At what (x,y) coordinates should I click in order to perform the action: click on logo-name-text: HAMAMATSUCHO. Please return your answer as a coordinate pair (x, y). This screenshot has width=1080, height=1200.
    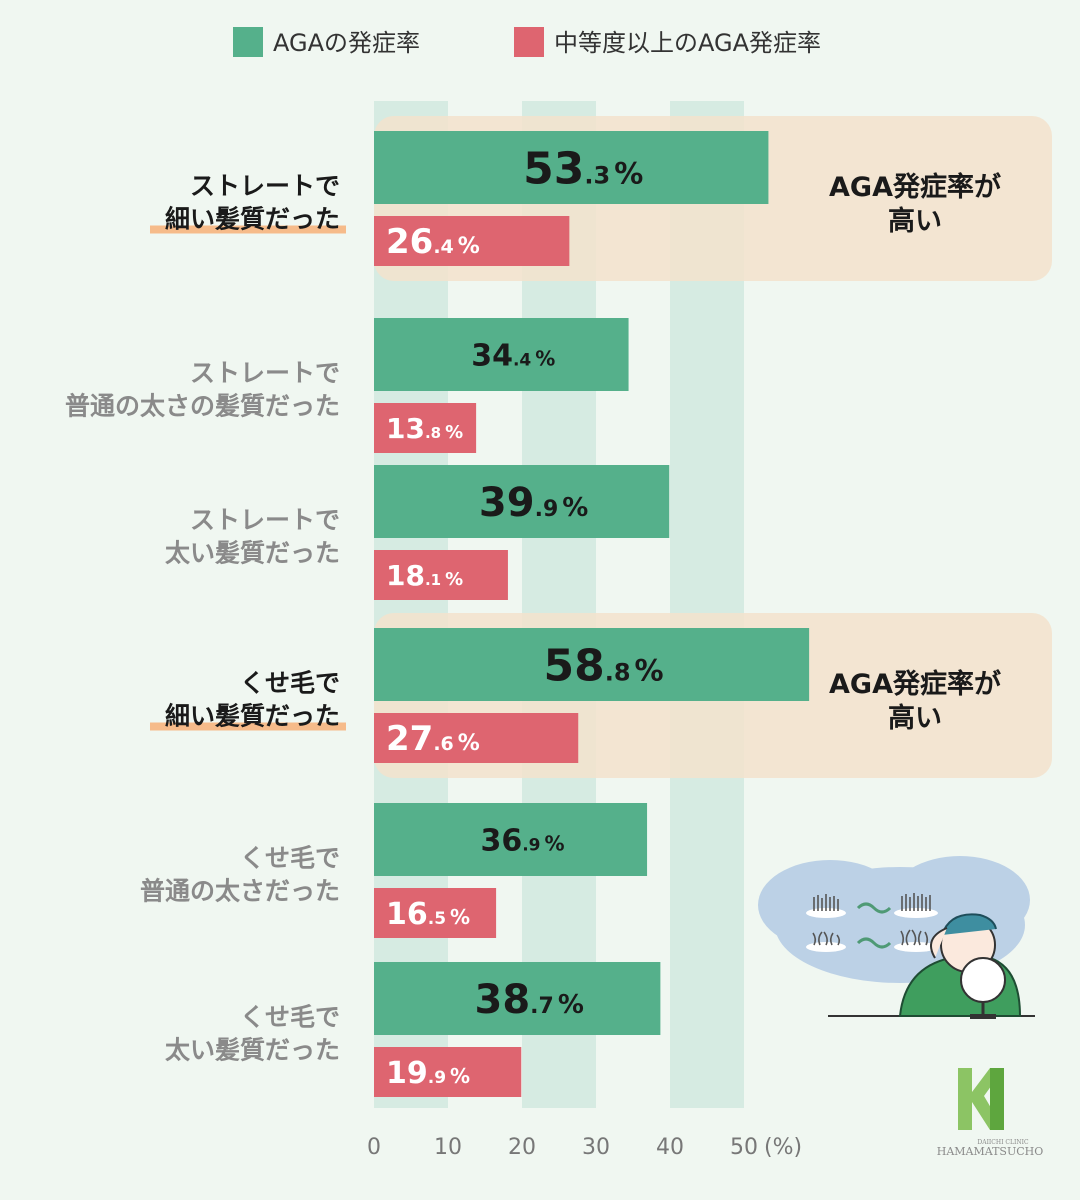
    Looking at the image, I should click on (990, 1151).